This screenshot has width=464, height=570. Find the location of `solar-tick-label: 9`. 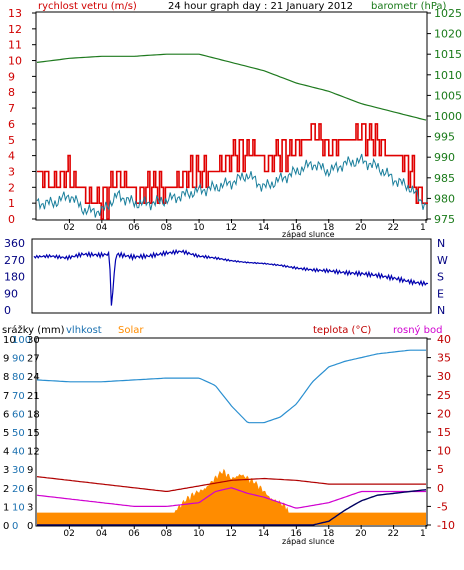

solar-tick-label: 9 is located at coordinates (30, 470).